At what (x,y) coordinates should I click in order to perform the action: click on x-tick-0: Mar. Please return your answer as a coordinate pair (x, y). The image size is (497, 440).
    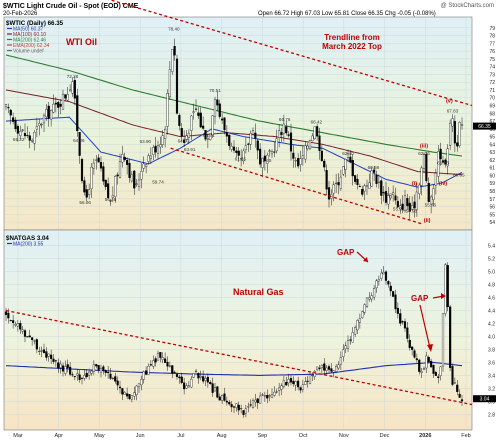
    Looking at the image, I should click on (18, 436).